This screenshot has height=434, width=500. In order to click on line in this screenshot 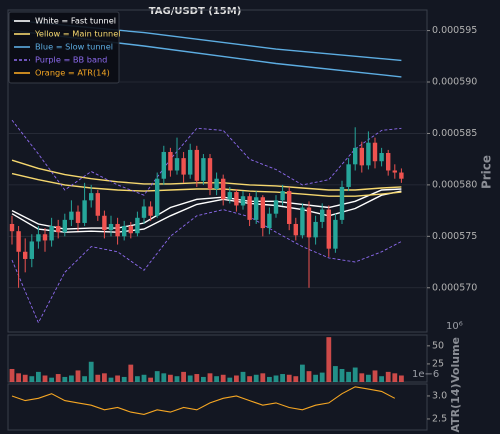, I will do `click(206, 157)`.